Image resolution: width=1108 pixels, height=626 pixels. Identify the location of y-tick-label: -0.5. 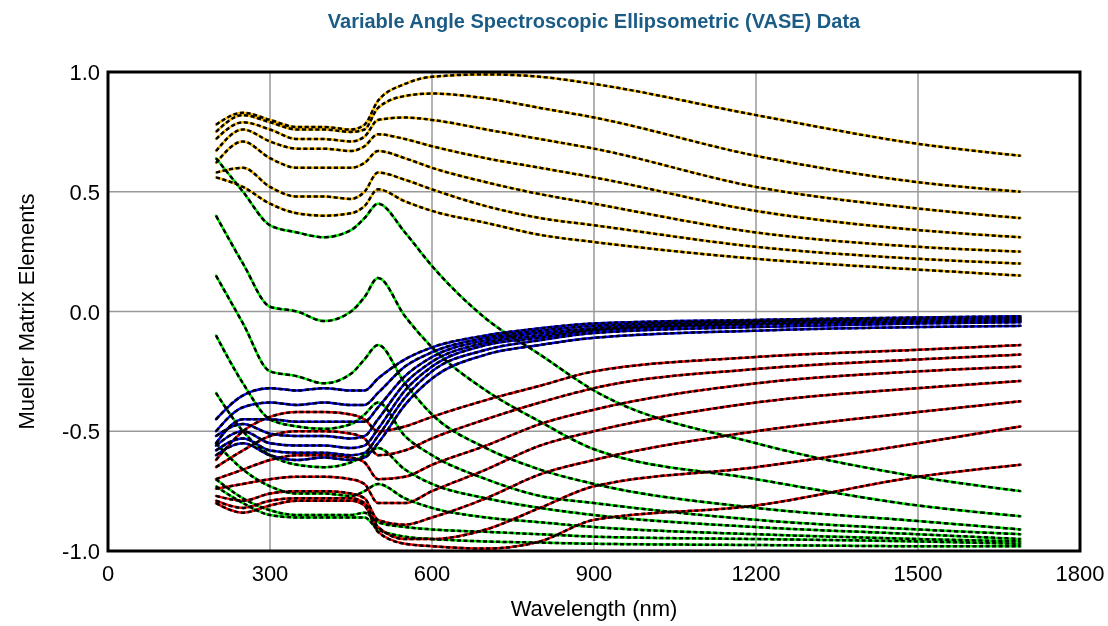
(81, 432).